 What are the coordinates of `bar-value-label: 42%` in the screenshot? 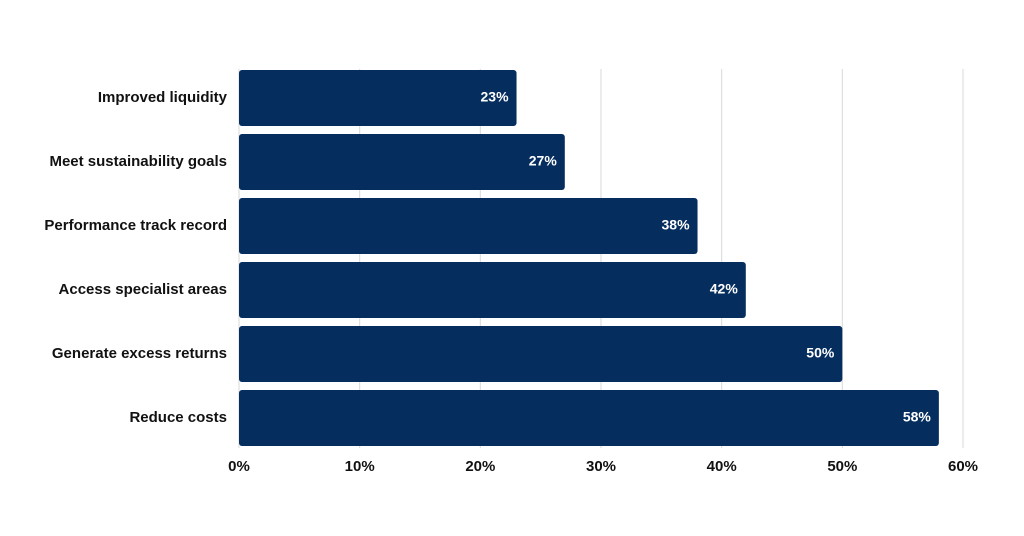 It's located at (724, 289).